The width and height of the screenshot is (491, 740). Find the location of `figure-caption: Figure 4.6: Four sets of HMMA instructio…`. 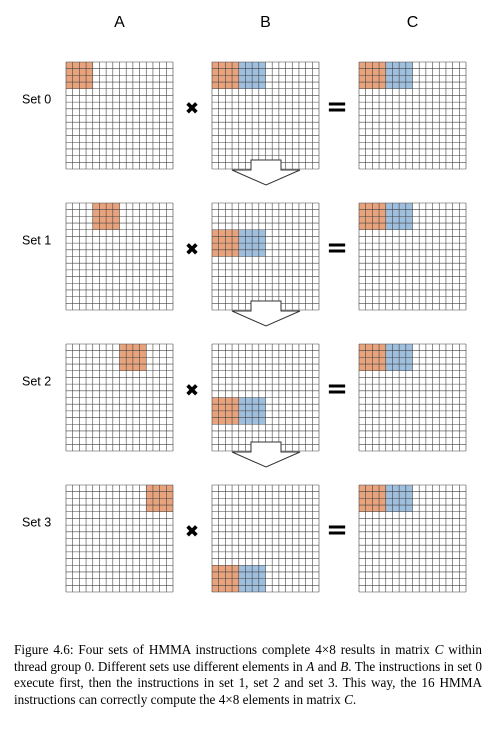

figure-caption: Figure 4.6: Four sets of HMMA instructio… is located at coordinates (248, 675).